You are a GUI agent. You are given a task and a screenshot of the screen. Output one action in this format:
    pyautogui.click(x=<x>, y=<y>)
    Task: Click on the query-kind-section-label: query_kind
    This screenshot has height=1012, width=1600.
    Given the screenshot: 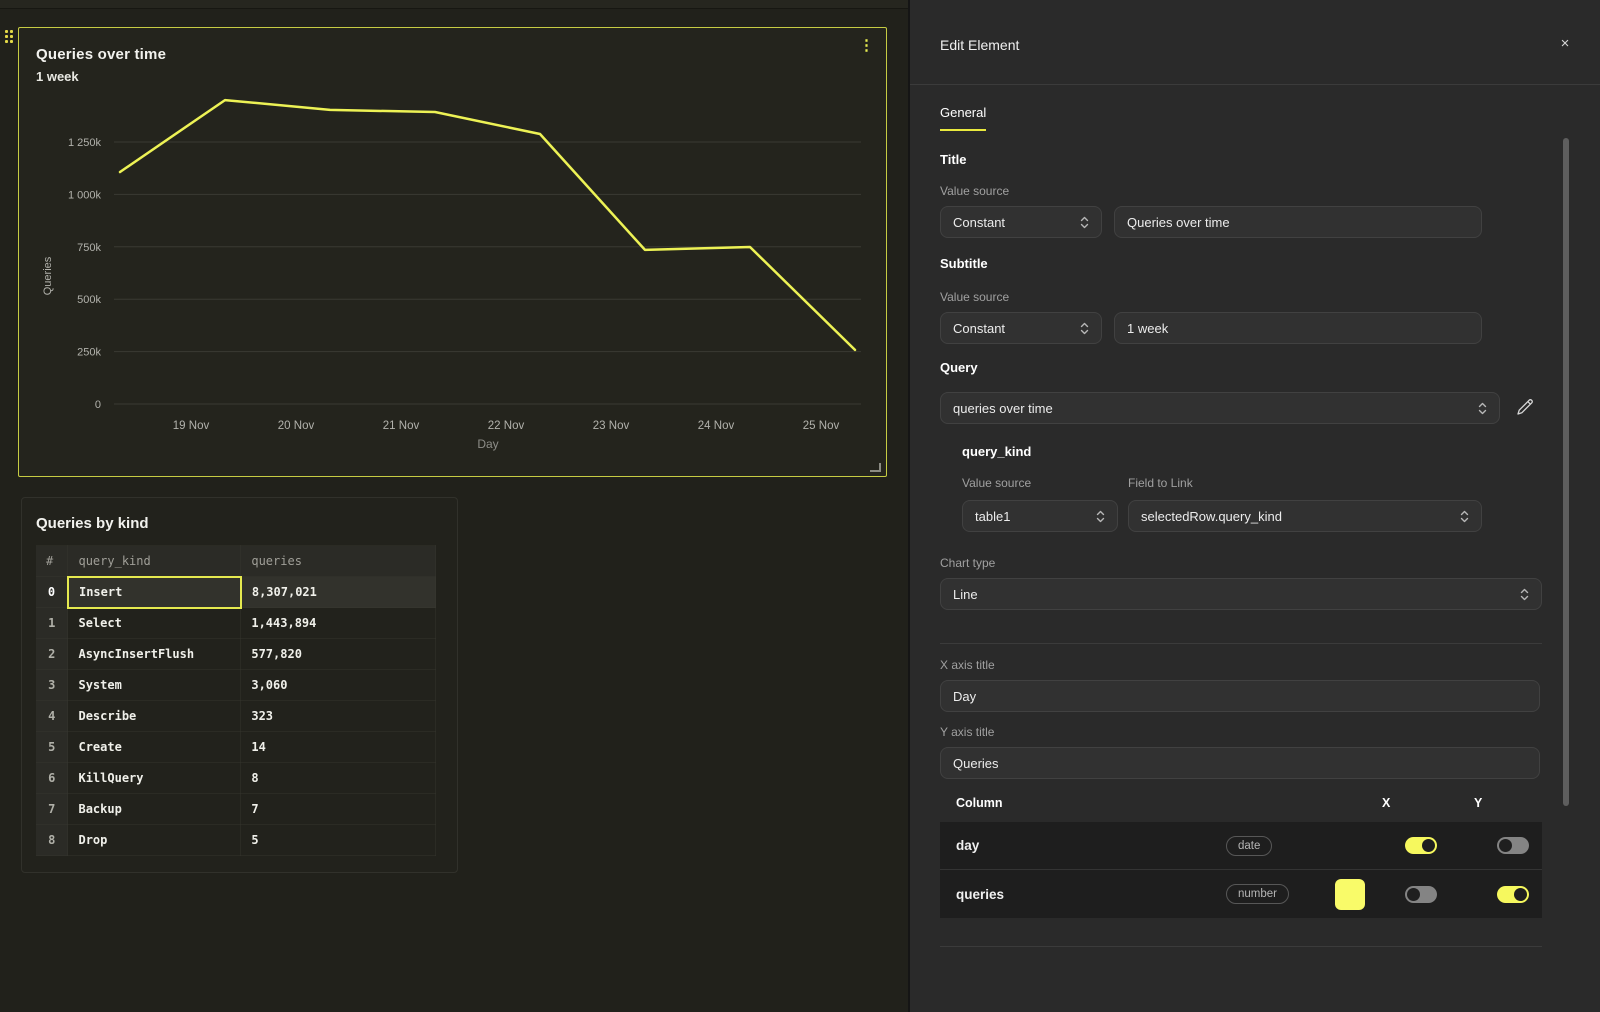 What is the action you would take?
    pyautogui.click(x=997, y=451)
    